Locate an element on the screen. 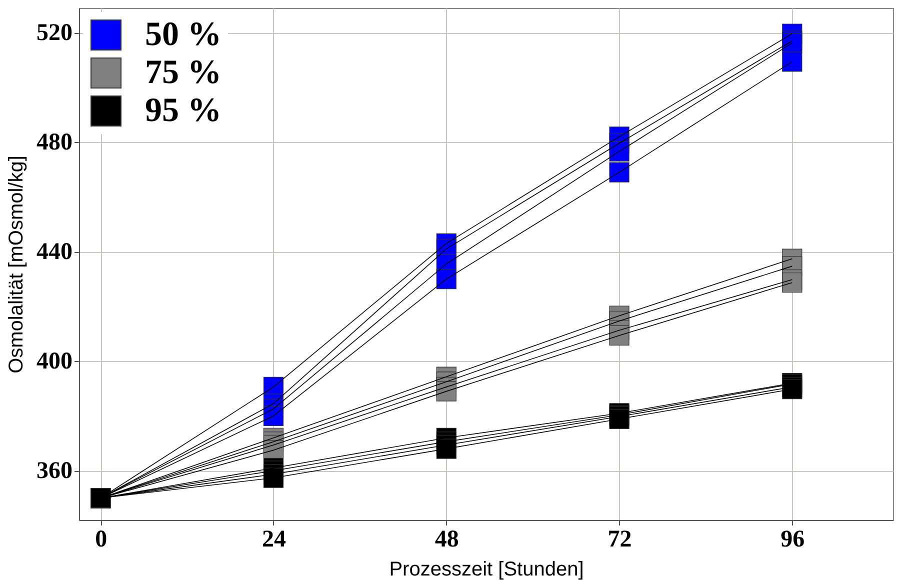  x-tick-label: 0 is located at coordinates (101, 539).